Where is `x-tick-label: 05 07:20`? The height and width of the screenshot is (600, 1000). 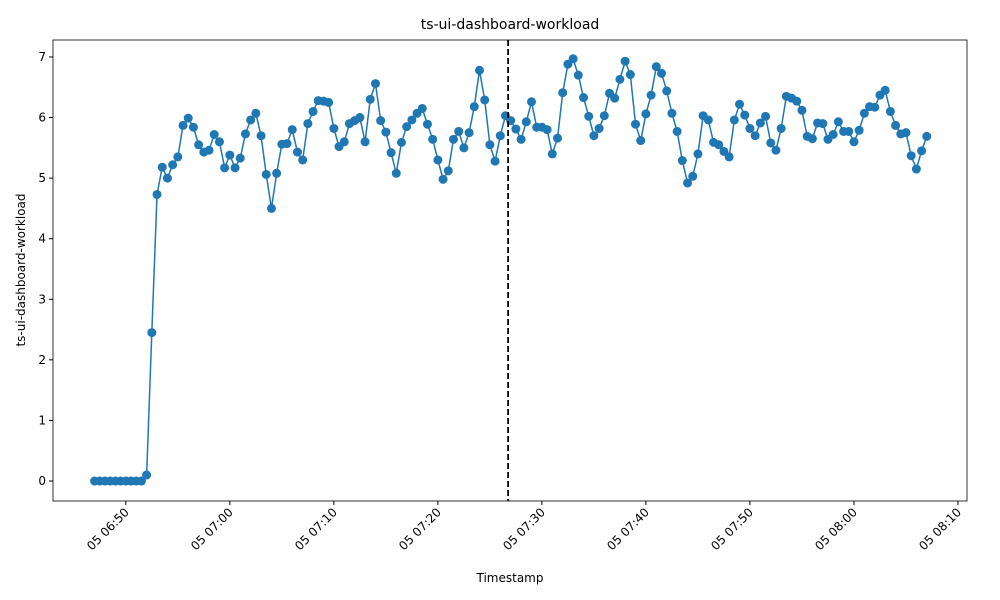
x-tick-label: 05 07:20 is located at coordinates (420, 529).